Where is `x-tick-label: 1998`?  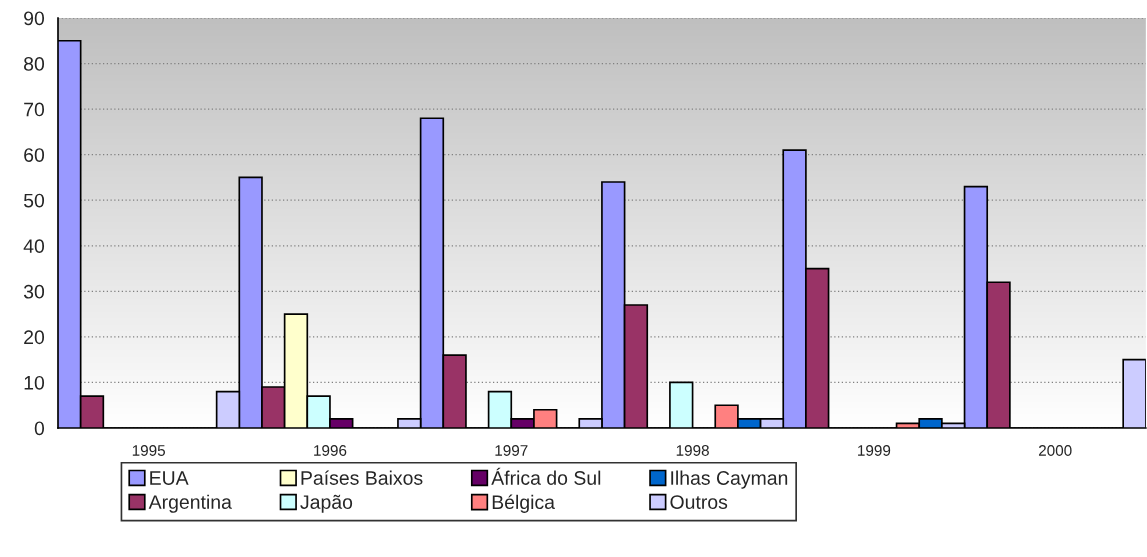
x-tick-label: 1998 is located at coordinates (692, 450).